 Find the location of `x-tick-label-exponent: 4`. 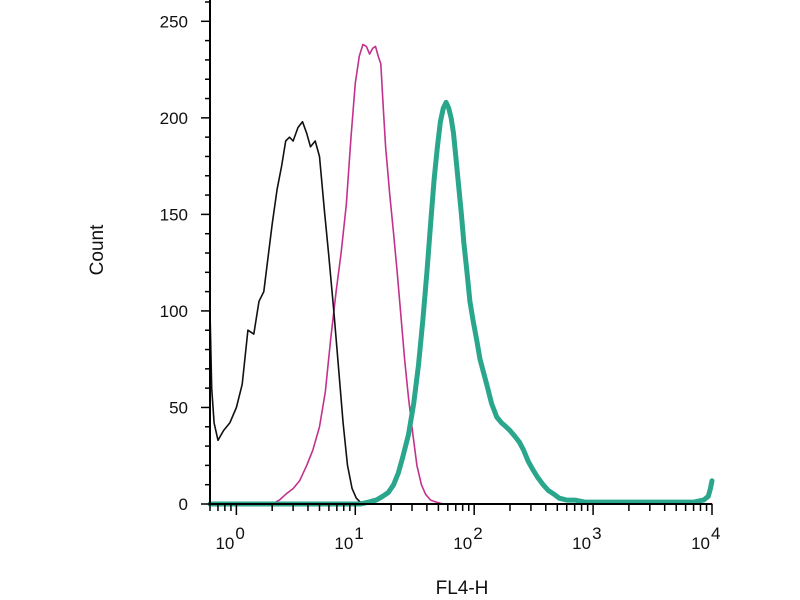

x-tick-label-exponent: 4 is located at coordinates (715, 533).